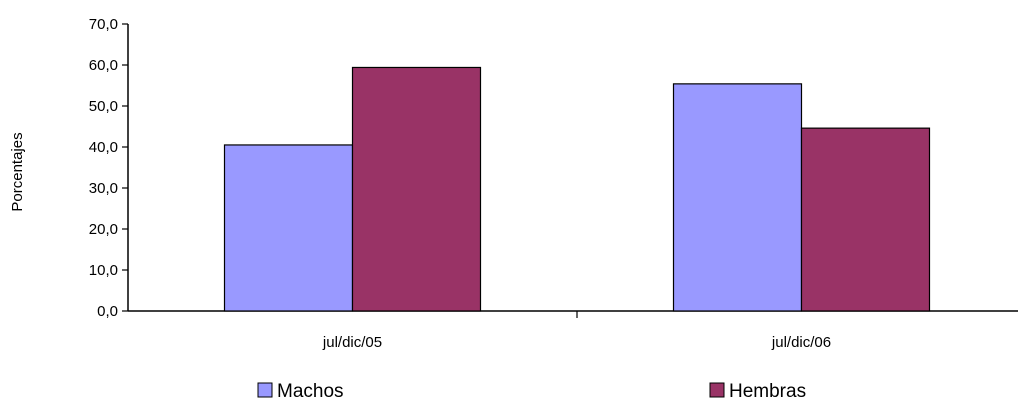 The width and height of the screenshot is (1018, 403). Describe the element at coordinates (310, 391) in the screenshot. I see `legend-label-machos: Machos` at that location.